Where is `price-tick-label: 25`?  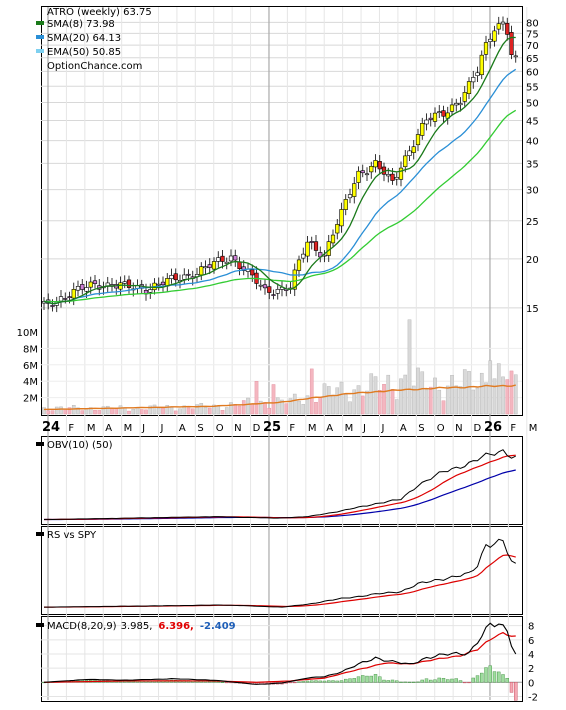
price-tick-label: 25 is located at coordinates (532, 222).